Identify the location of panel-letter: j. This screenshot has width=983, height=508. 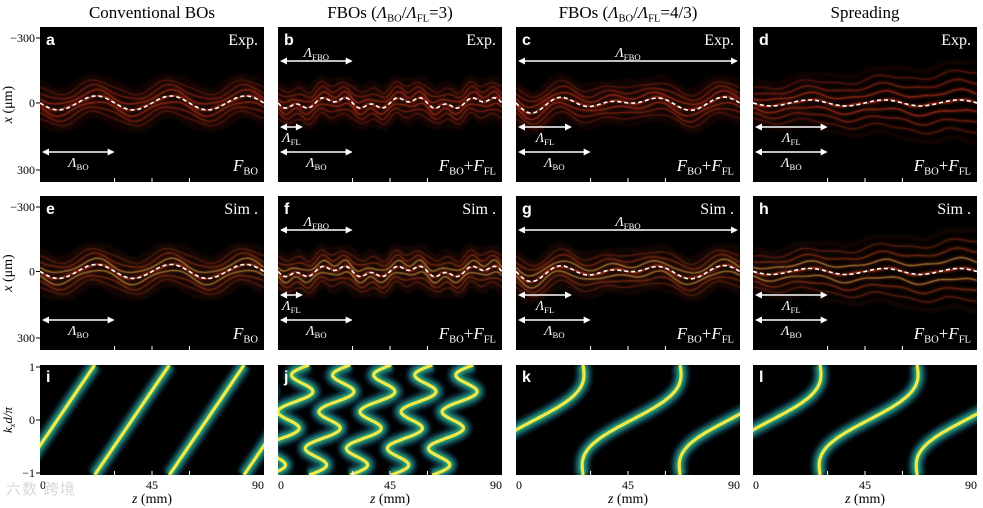
(285, 377).